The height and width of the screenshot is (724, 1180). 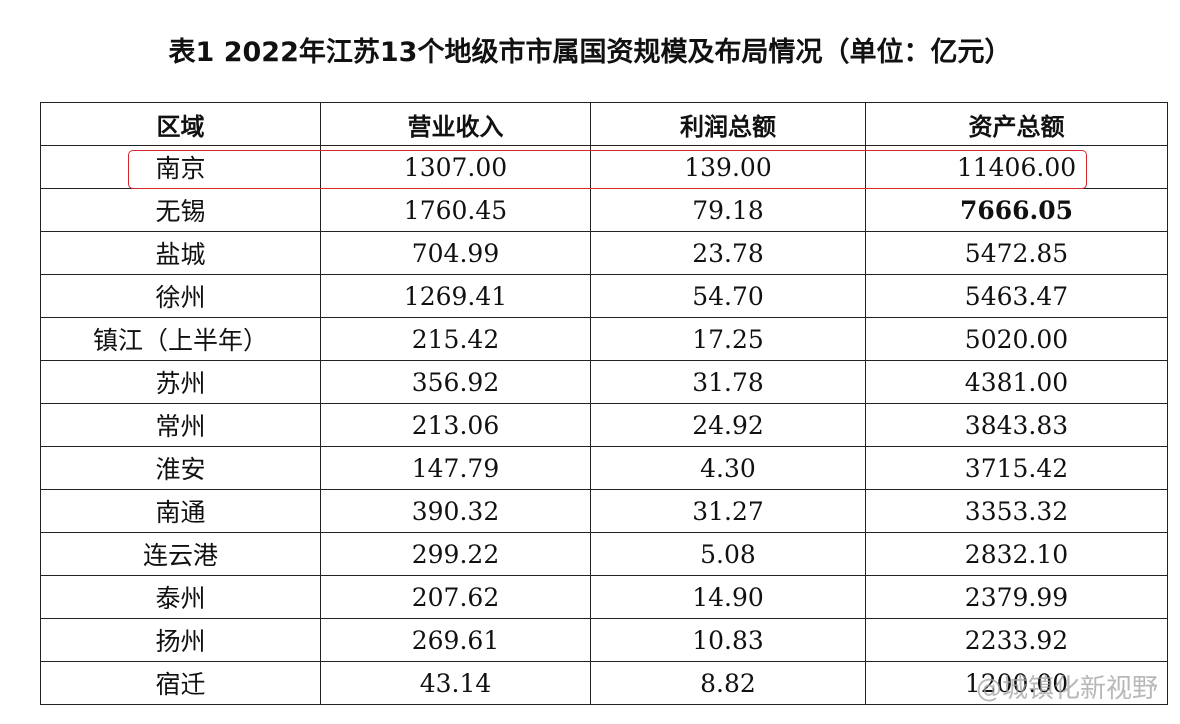 I want to click on table-cell: 147.79, so click(x=455, y=468).